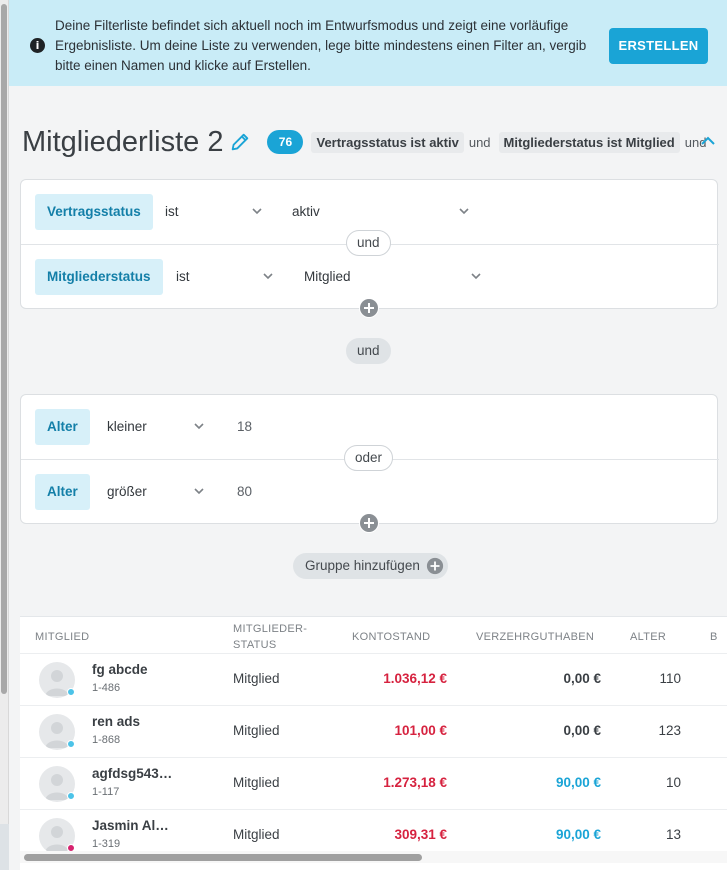 The height and width of the screenshot is (870, 727). I want to click on operator-select: größer, so click(127, 491).